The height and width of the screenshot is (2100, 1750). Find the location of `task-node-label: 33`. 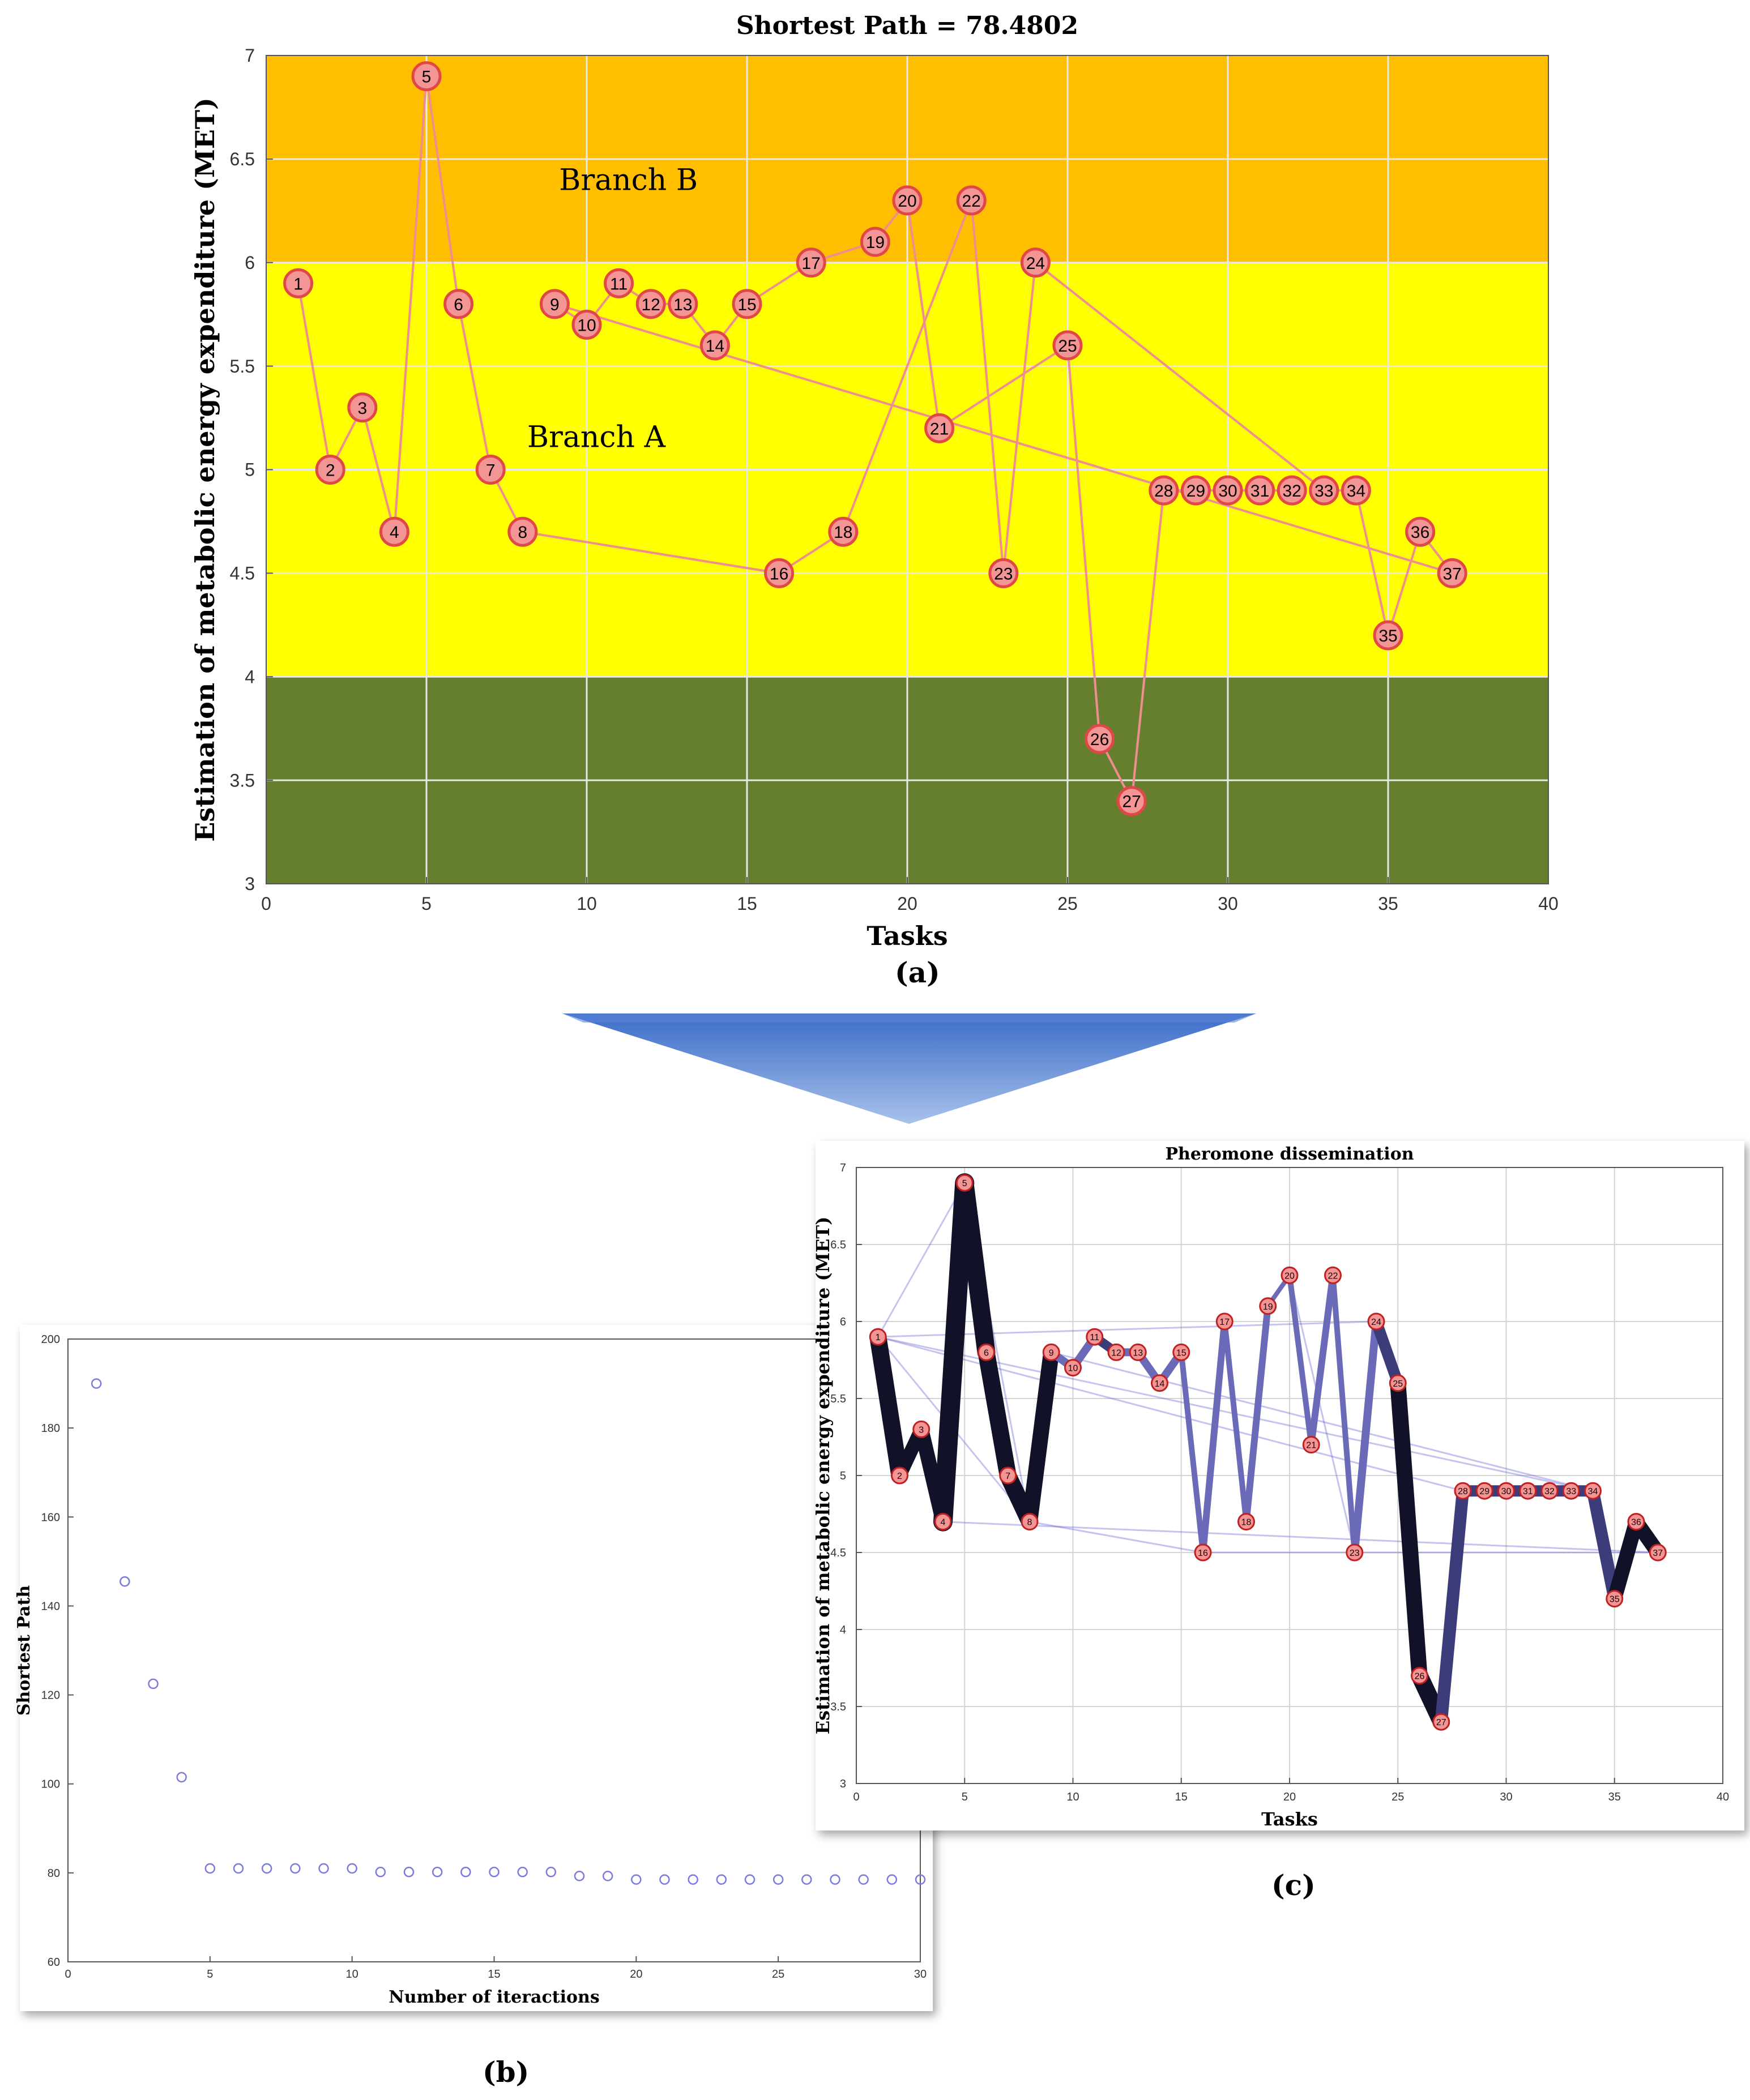

task-node-label: 33 is located at coordinates (1323, 491).